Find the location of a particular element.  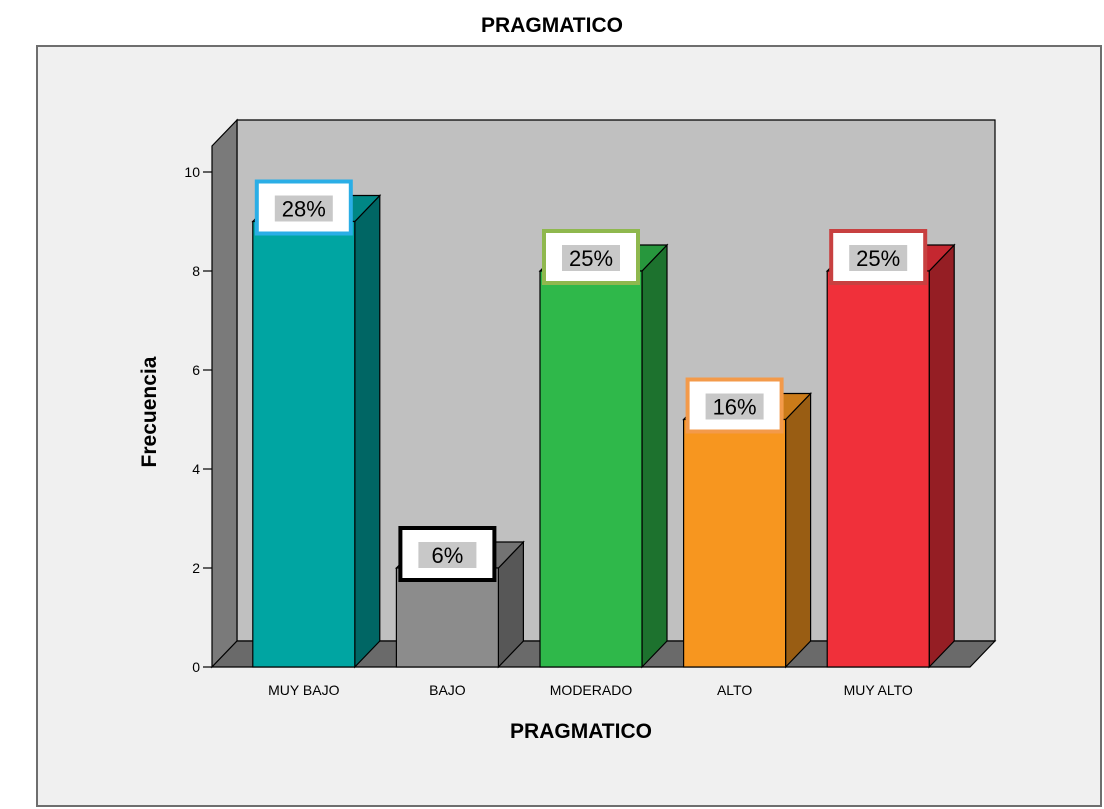

y-tick-label-1: 2 is located at coordinates (196, 568).